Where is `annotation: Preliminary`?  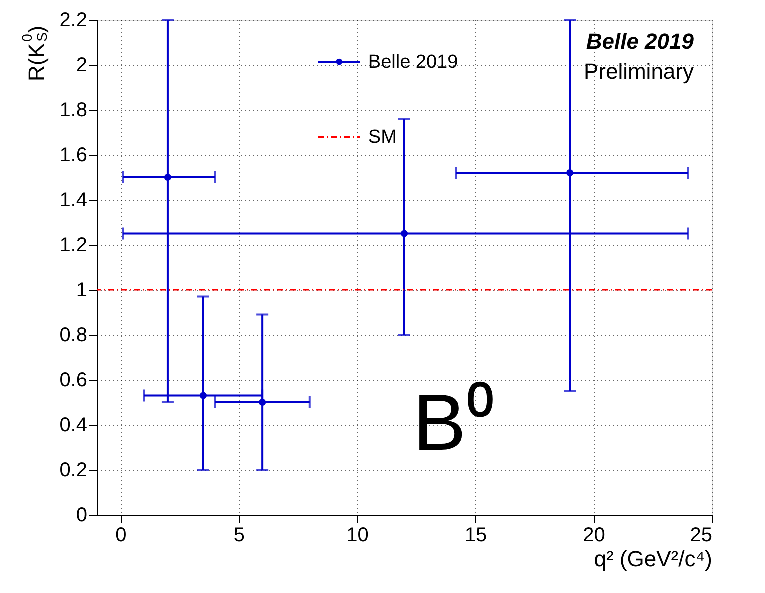 annotation: Preliminary is located at coordinates (639, 71).